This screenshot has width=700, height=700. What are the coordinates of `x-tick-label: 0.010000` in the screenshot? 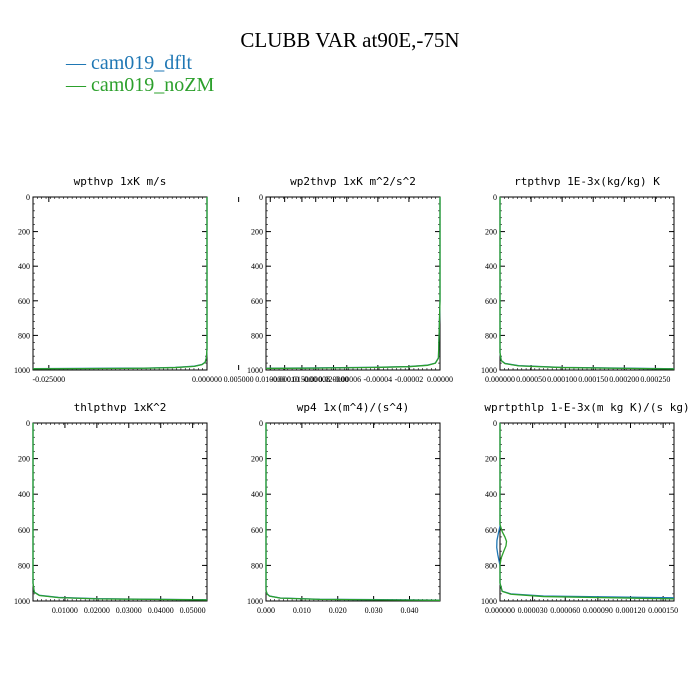 It's located at (270, 379).